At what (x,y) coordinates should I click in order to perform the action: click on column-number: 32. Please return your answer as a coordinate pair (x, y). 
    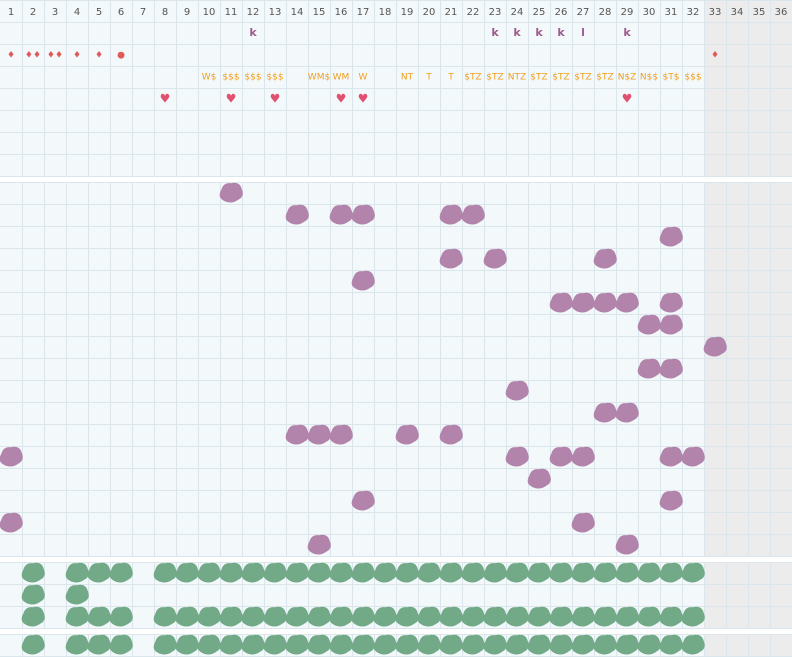
    Looking at the image, I should click on (693, 12).